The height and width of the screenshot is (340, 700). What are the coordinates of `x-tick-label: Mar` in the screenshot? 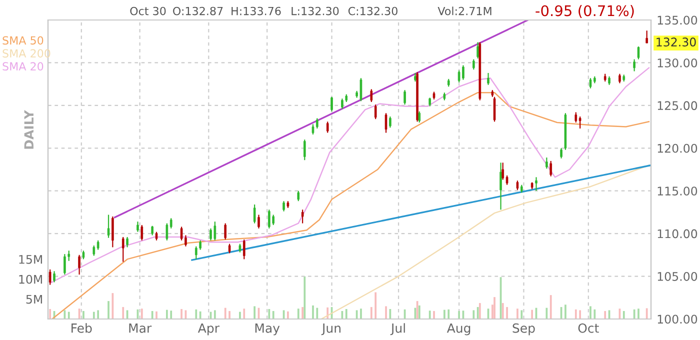 It's located at (140, 328).